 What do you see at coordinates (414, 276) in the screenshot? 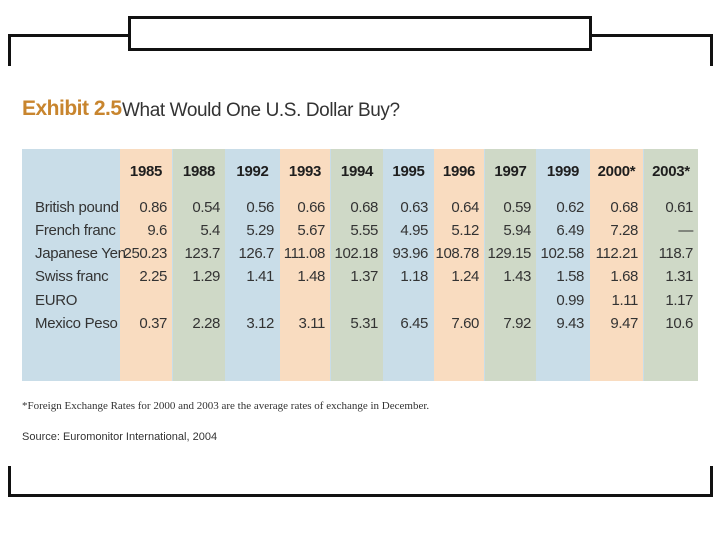
I see `rate-cell: 1.18` at bounding box center [414, 276].